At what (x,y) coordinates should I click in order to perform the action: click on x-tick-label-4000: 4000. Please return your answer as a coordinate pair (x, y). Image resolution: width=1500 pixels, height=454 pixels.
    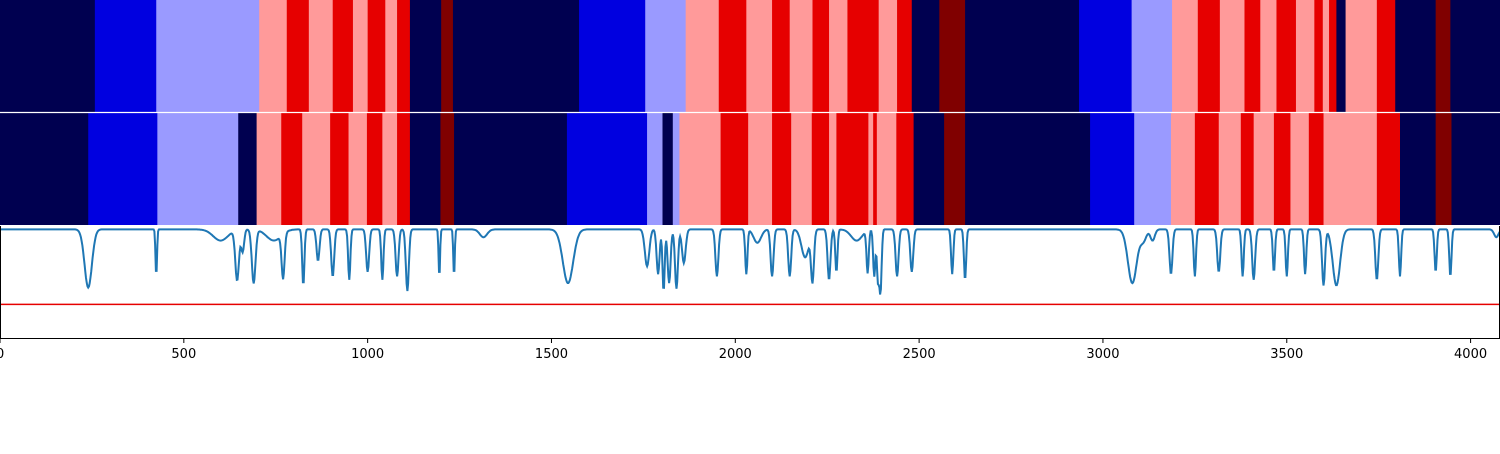
    Looking at the image, I should click on (1470, 354).